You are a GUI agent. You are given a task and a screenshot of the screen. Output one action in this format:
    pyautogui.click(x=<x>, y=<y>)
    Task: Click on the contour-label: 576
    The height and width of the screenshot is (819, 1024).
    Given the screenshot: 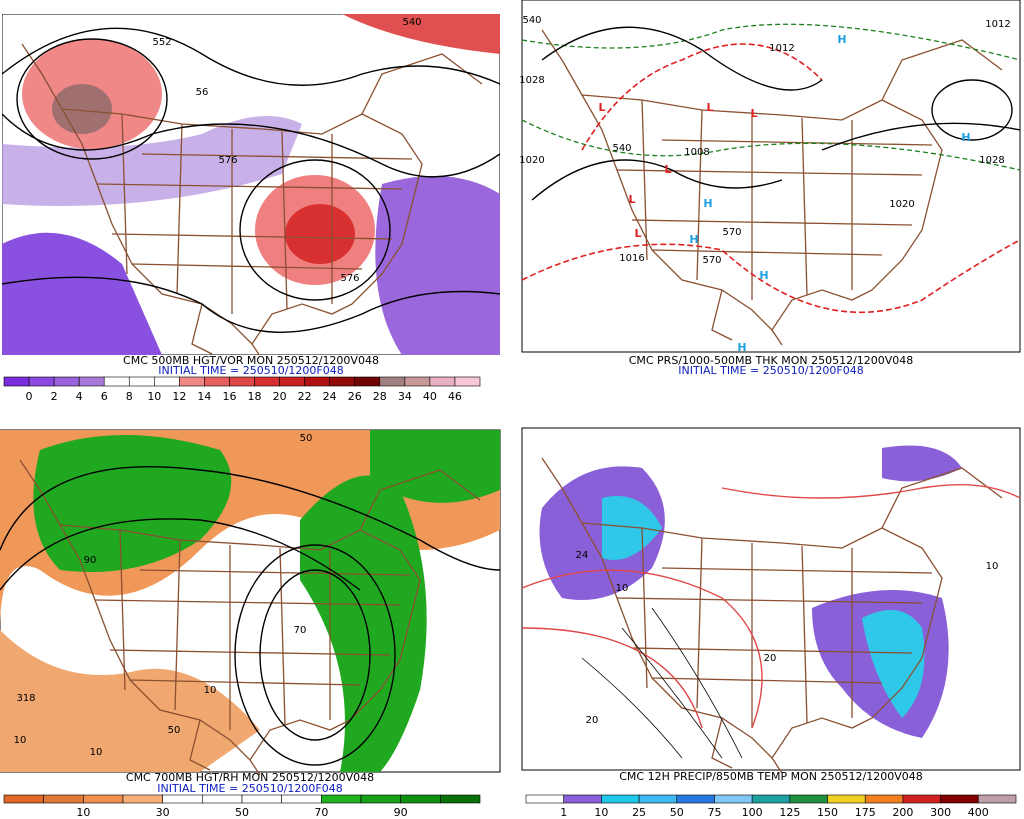 What is the action you would take?
    pyautogui.click(x=227, y=160)
    